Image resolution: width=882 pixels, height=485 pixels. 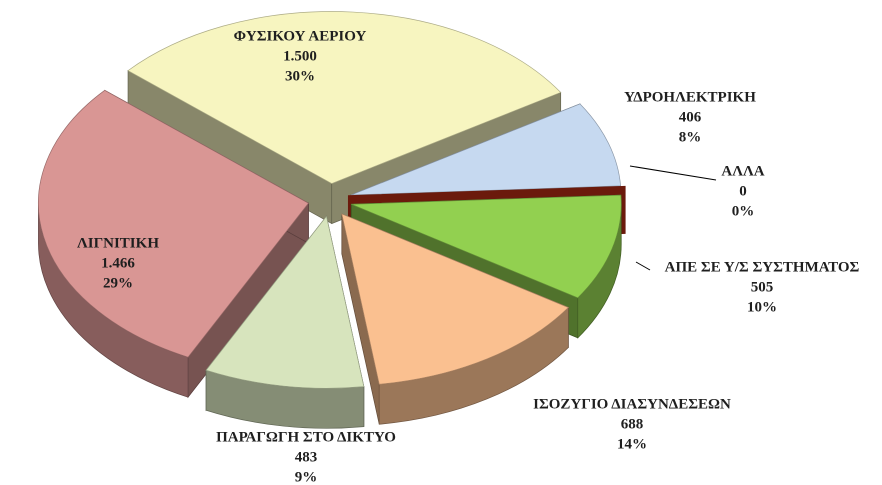 What do you see at coordinates (306, 437) in the screenshot?
I see `slice-label: ΠΑΡΑΓΩΓΗ ΣΤΟ ΔΙΚΤΥΟ` at bounding box center [306, 437].